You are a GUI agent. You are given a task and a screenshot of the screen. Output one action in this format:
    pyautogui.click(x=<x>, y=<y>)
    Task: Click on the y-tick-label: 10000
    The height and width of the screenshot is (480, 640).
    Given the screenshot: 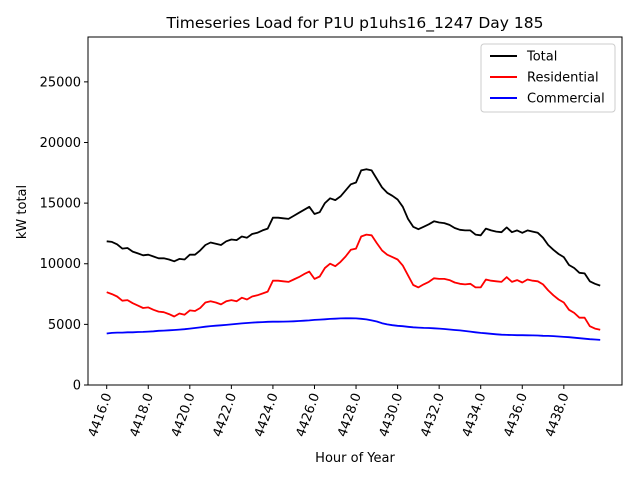 What is the action you would take?
    pyautogui.click(x=60, y=264)
    